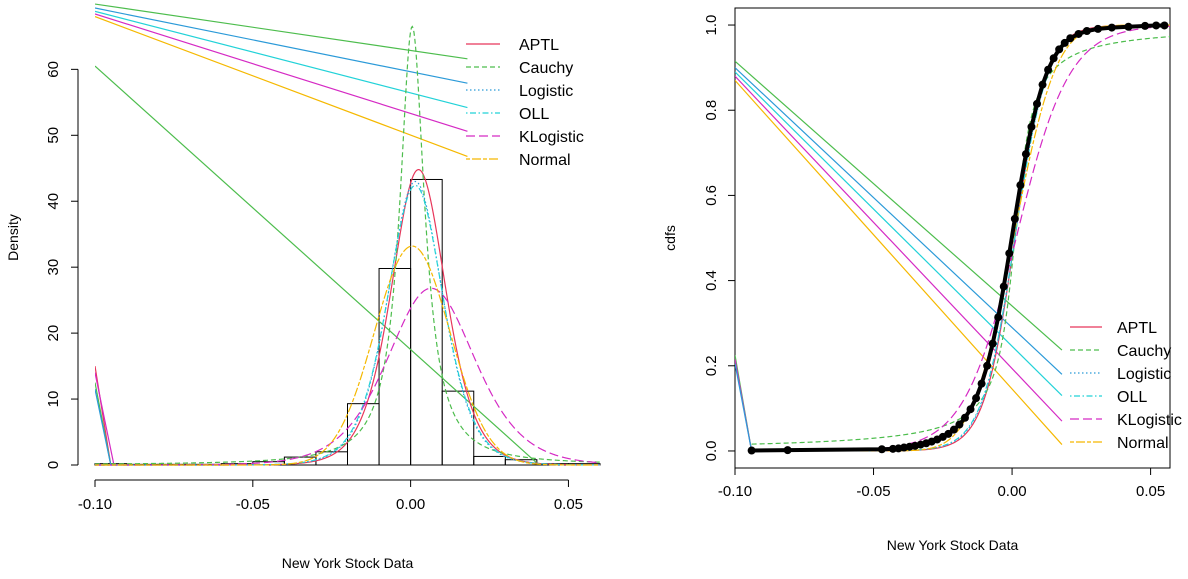  What do you see at coordinates (53, 135) in the screenshot?
I see `y-tick-label: 50` at bounding box center [53, 135].